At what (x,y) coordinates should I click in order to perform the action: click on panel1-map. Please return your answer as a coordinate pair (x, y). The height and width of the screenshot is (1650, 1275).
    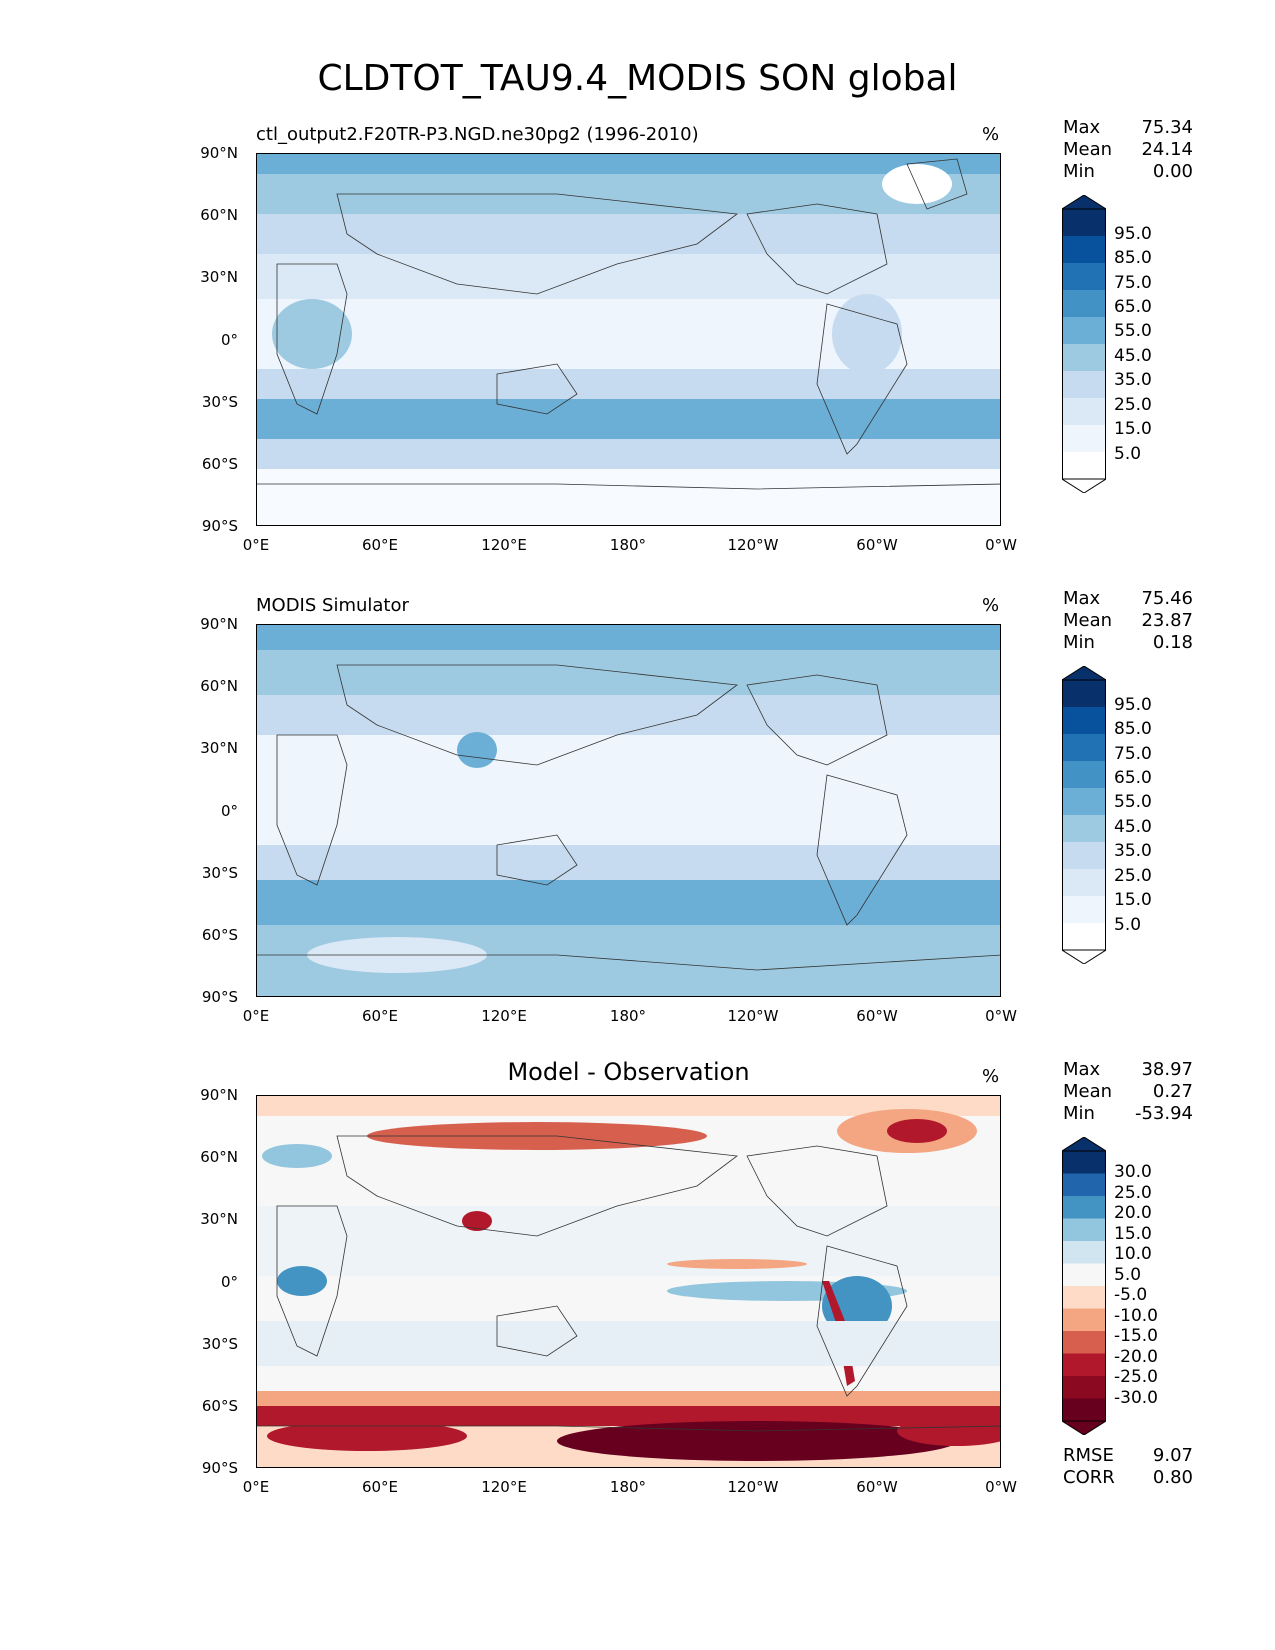
    Looking at the image, I should click on (628, 339).